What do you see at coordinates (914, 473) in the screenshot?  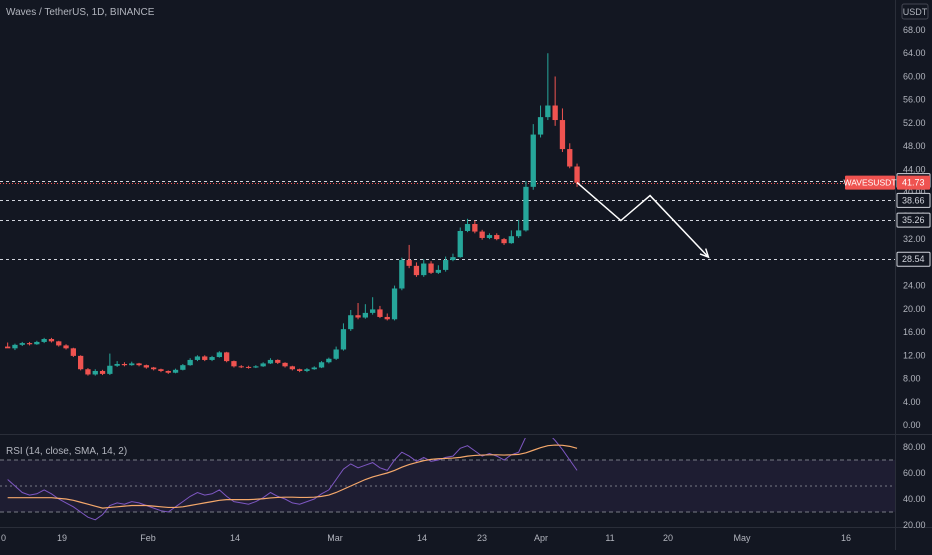 I see `rsi-tick-label: 60.00` at bounding box center [914, 473].